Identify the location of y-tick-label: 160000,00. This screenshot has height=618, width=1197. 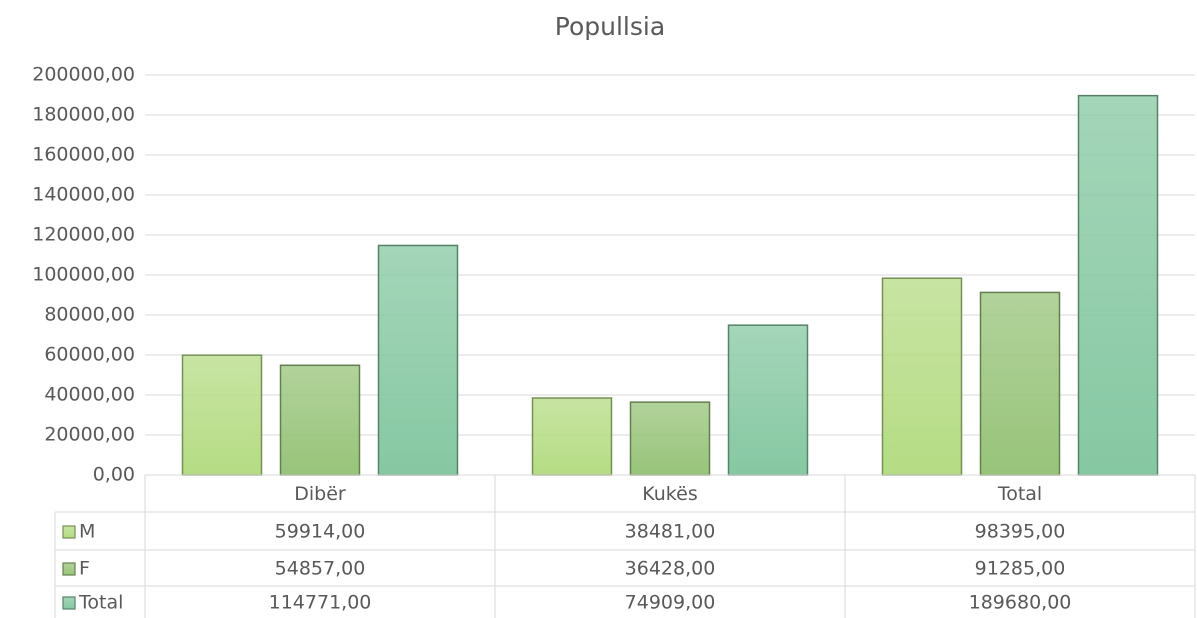
(83, 155).